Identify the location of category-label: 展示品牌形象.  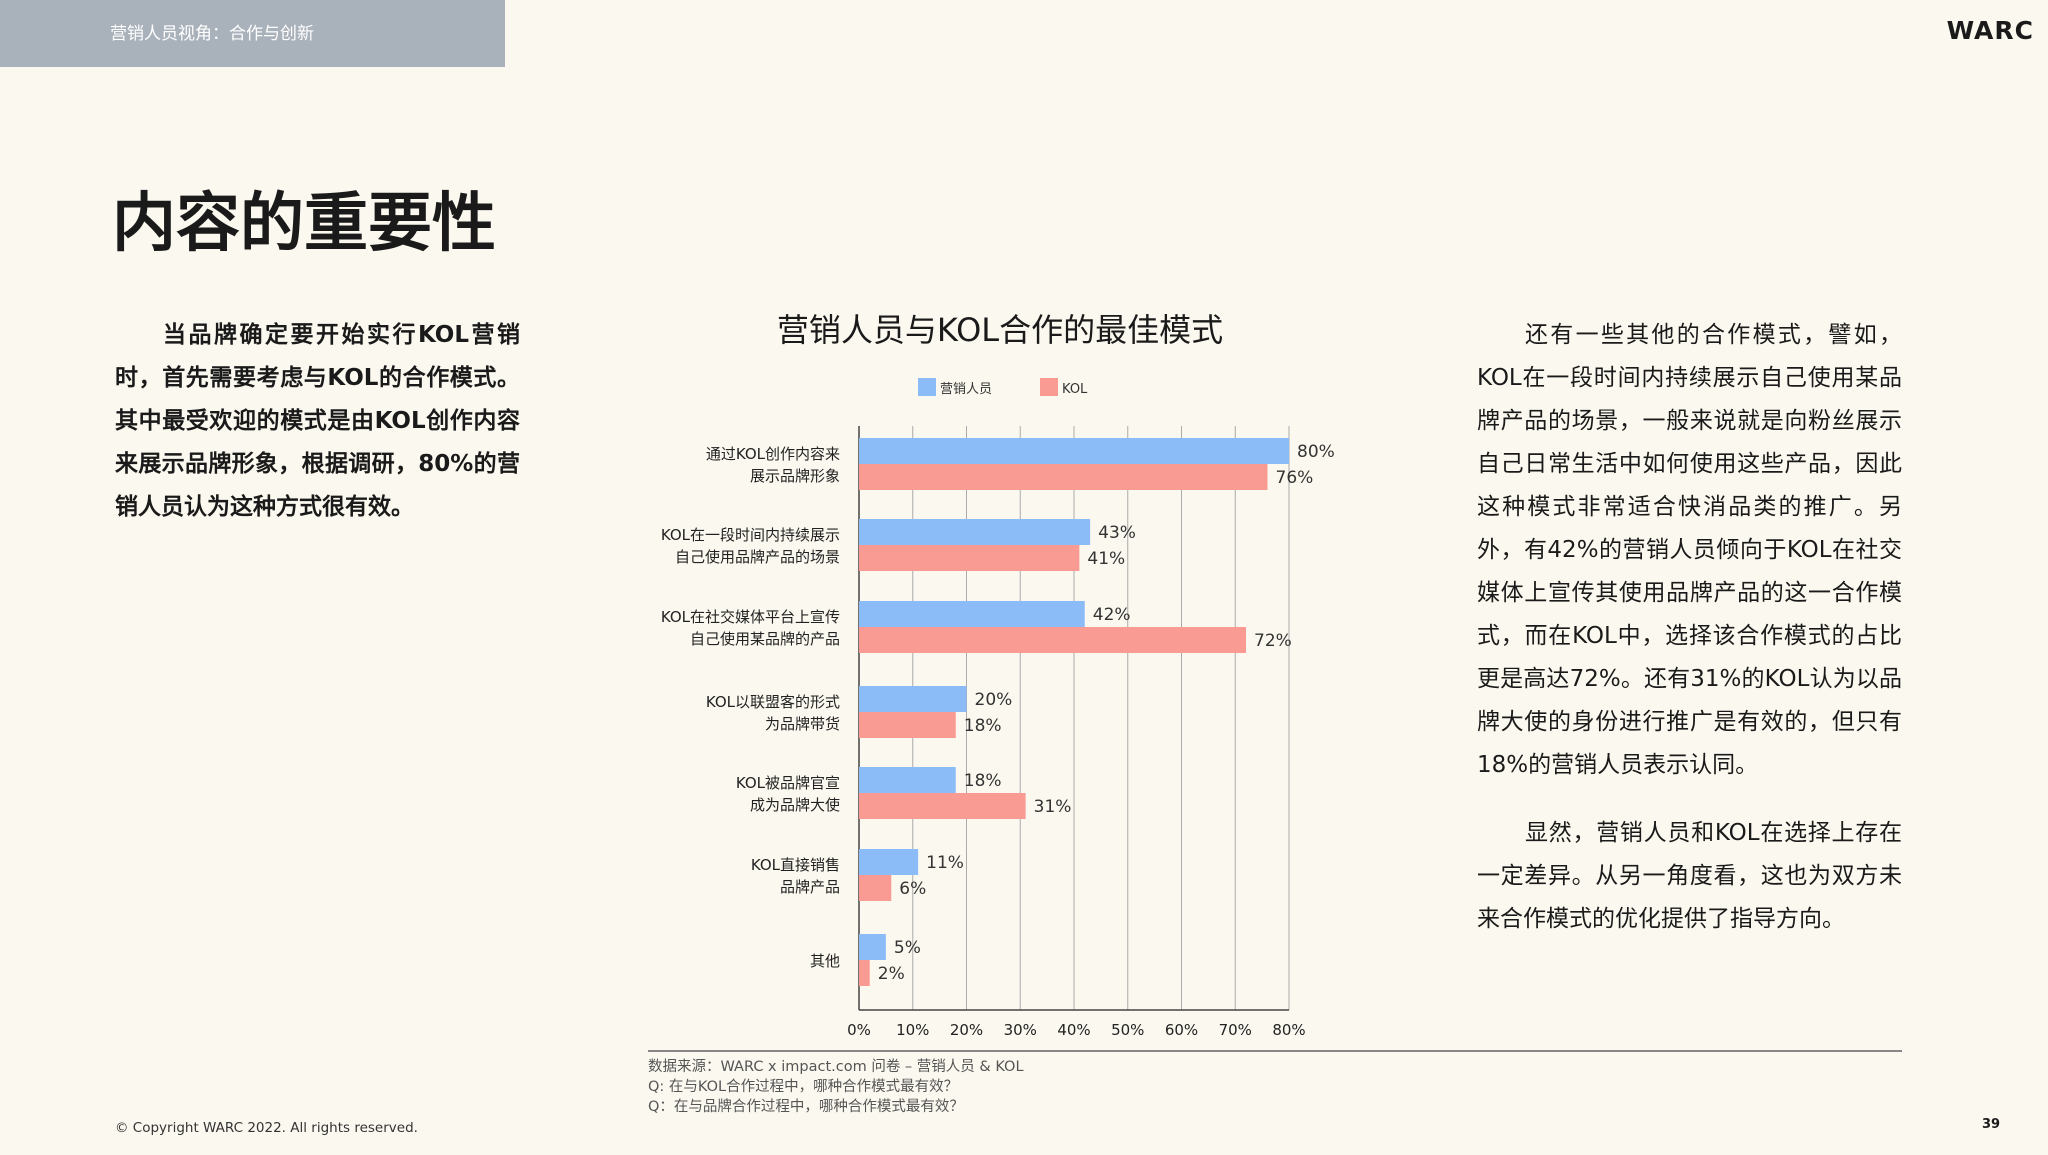
(795, 476).